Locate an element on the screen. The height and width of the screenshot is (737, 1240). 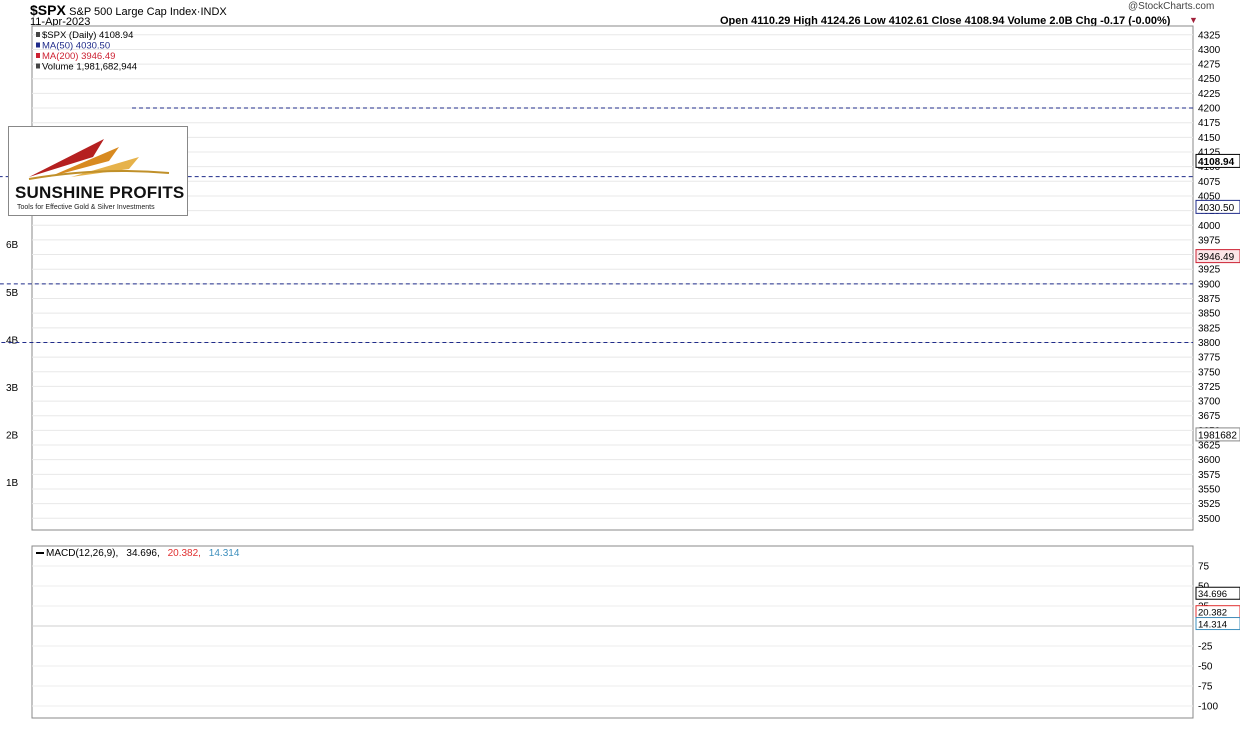
macd-last-label: 14.314 is located at coordinates (1212, 625).